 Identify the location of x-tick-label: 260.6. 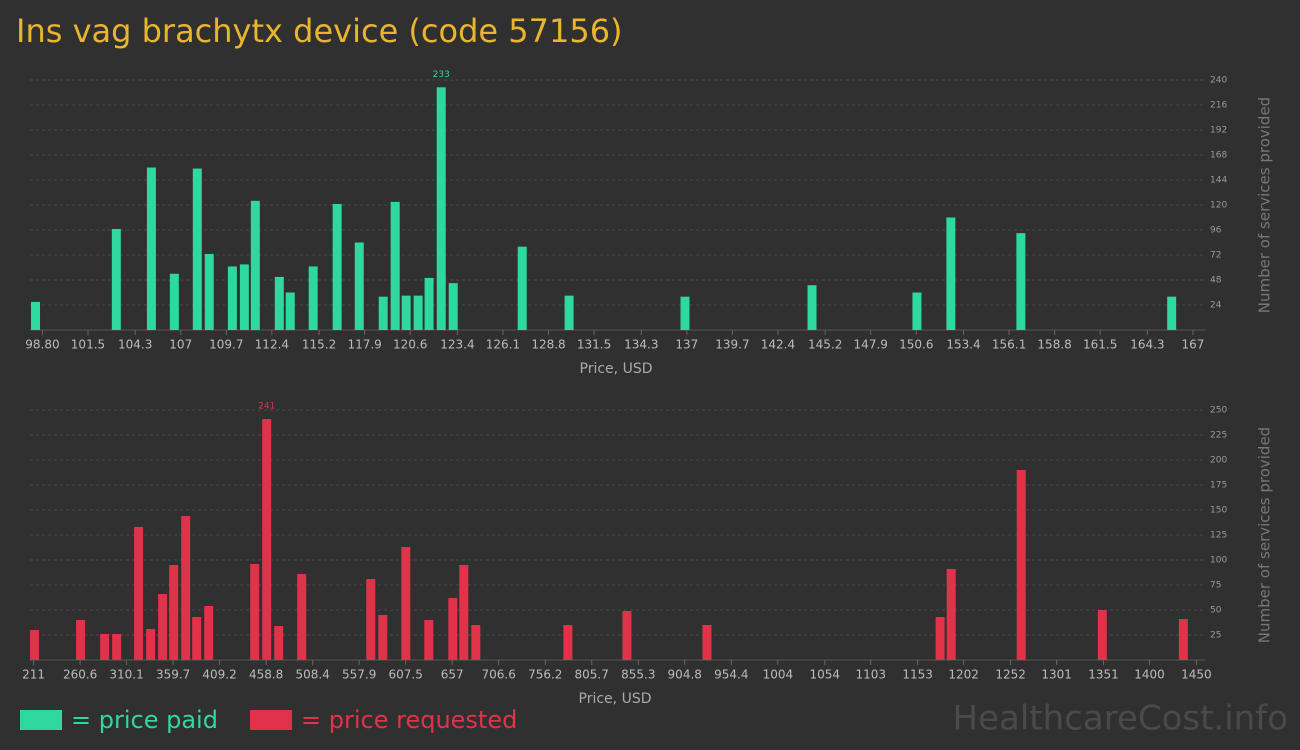
(80, 675).